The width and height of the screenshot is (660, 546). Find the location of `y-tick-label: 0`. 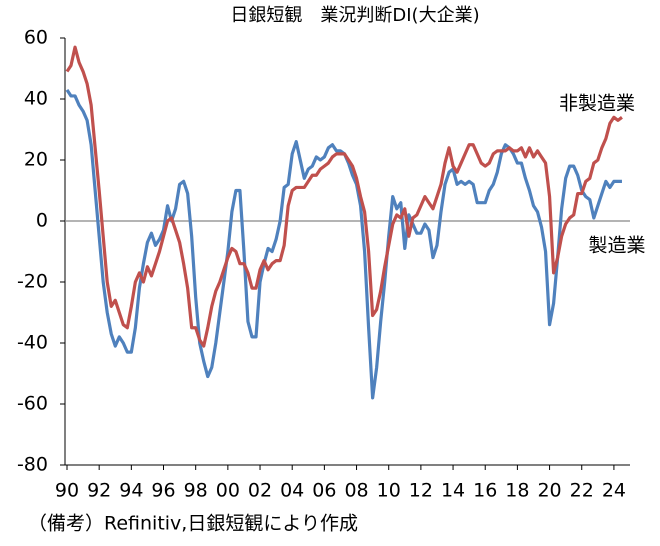

y-tick-label: 0 is located at coordinates (42, 221).